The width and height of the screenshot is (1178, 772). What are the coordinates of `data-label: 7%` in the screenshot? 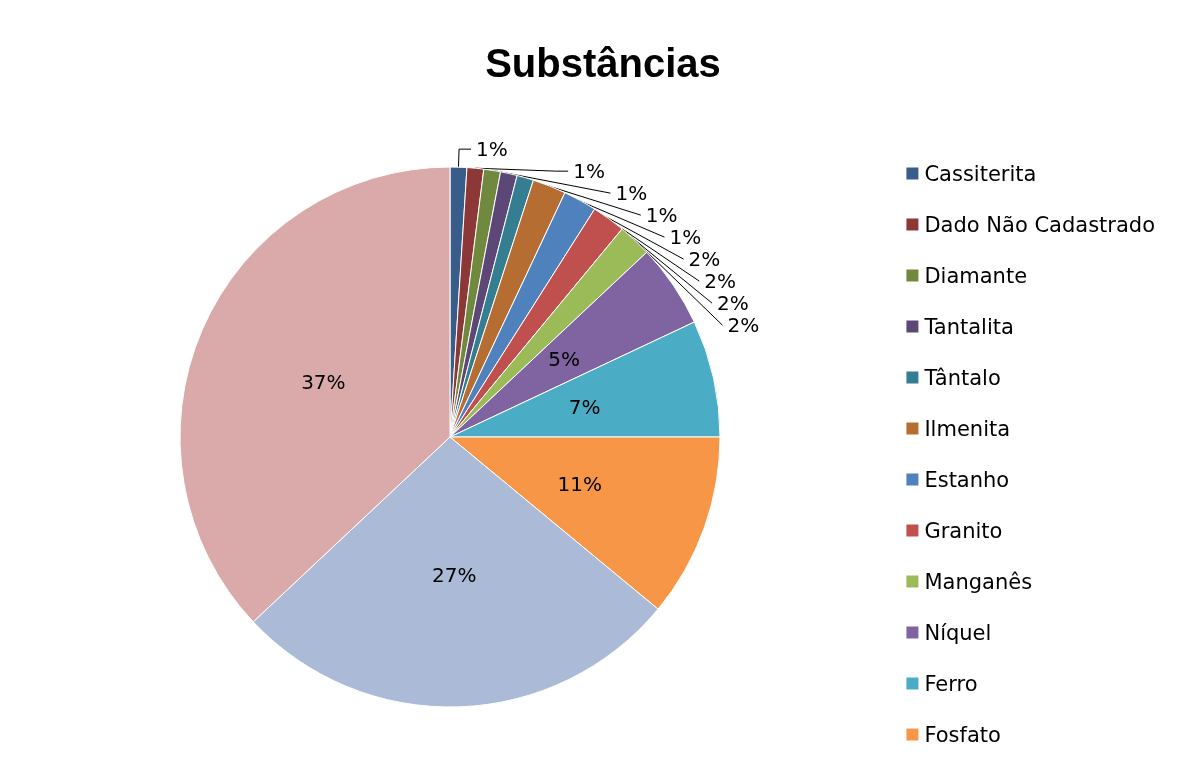 It's located at (584, 406).